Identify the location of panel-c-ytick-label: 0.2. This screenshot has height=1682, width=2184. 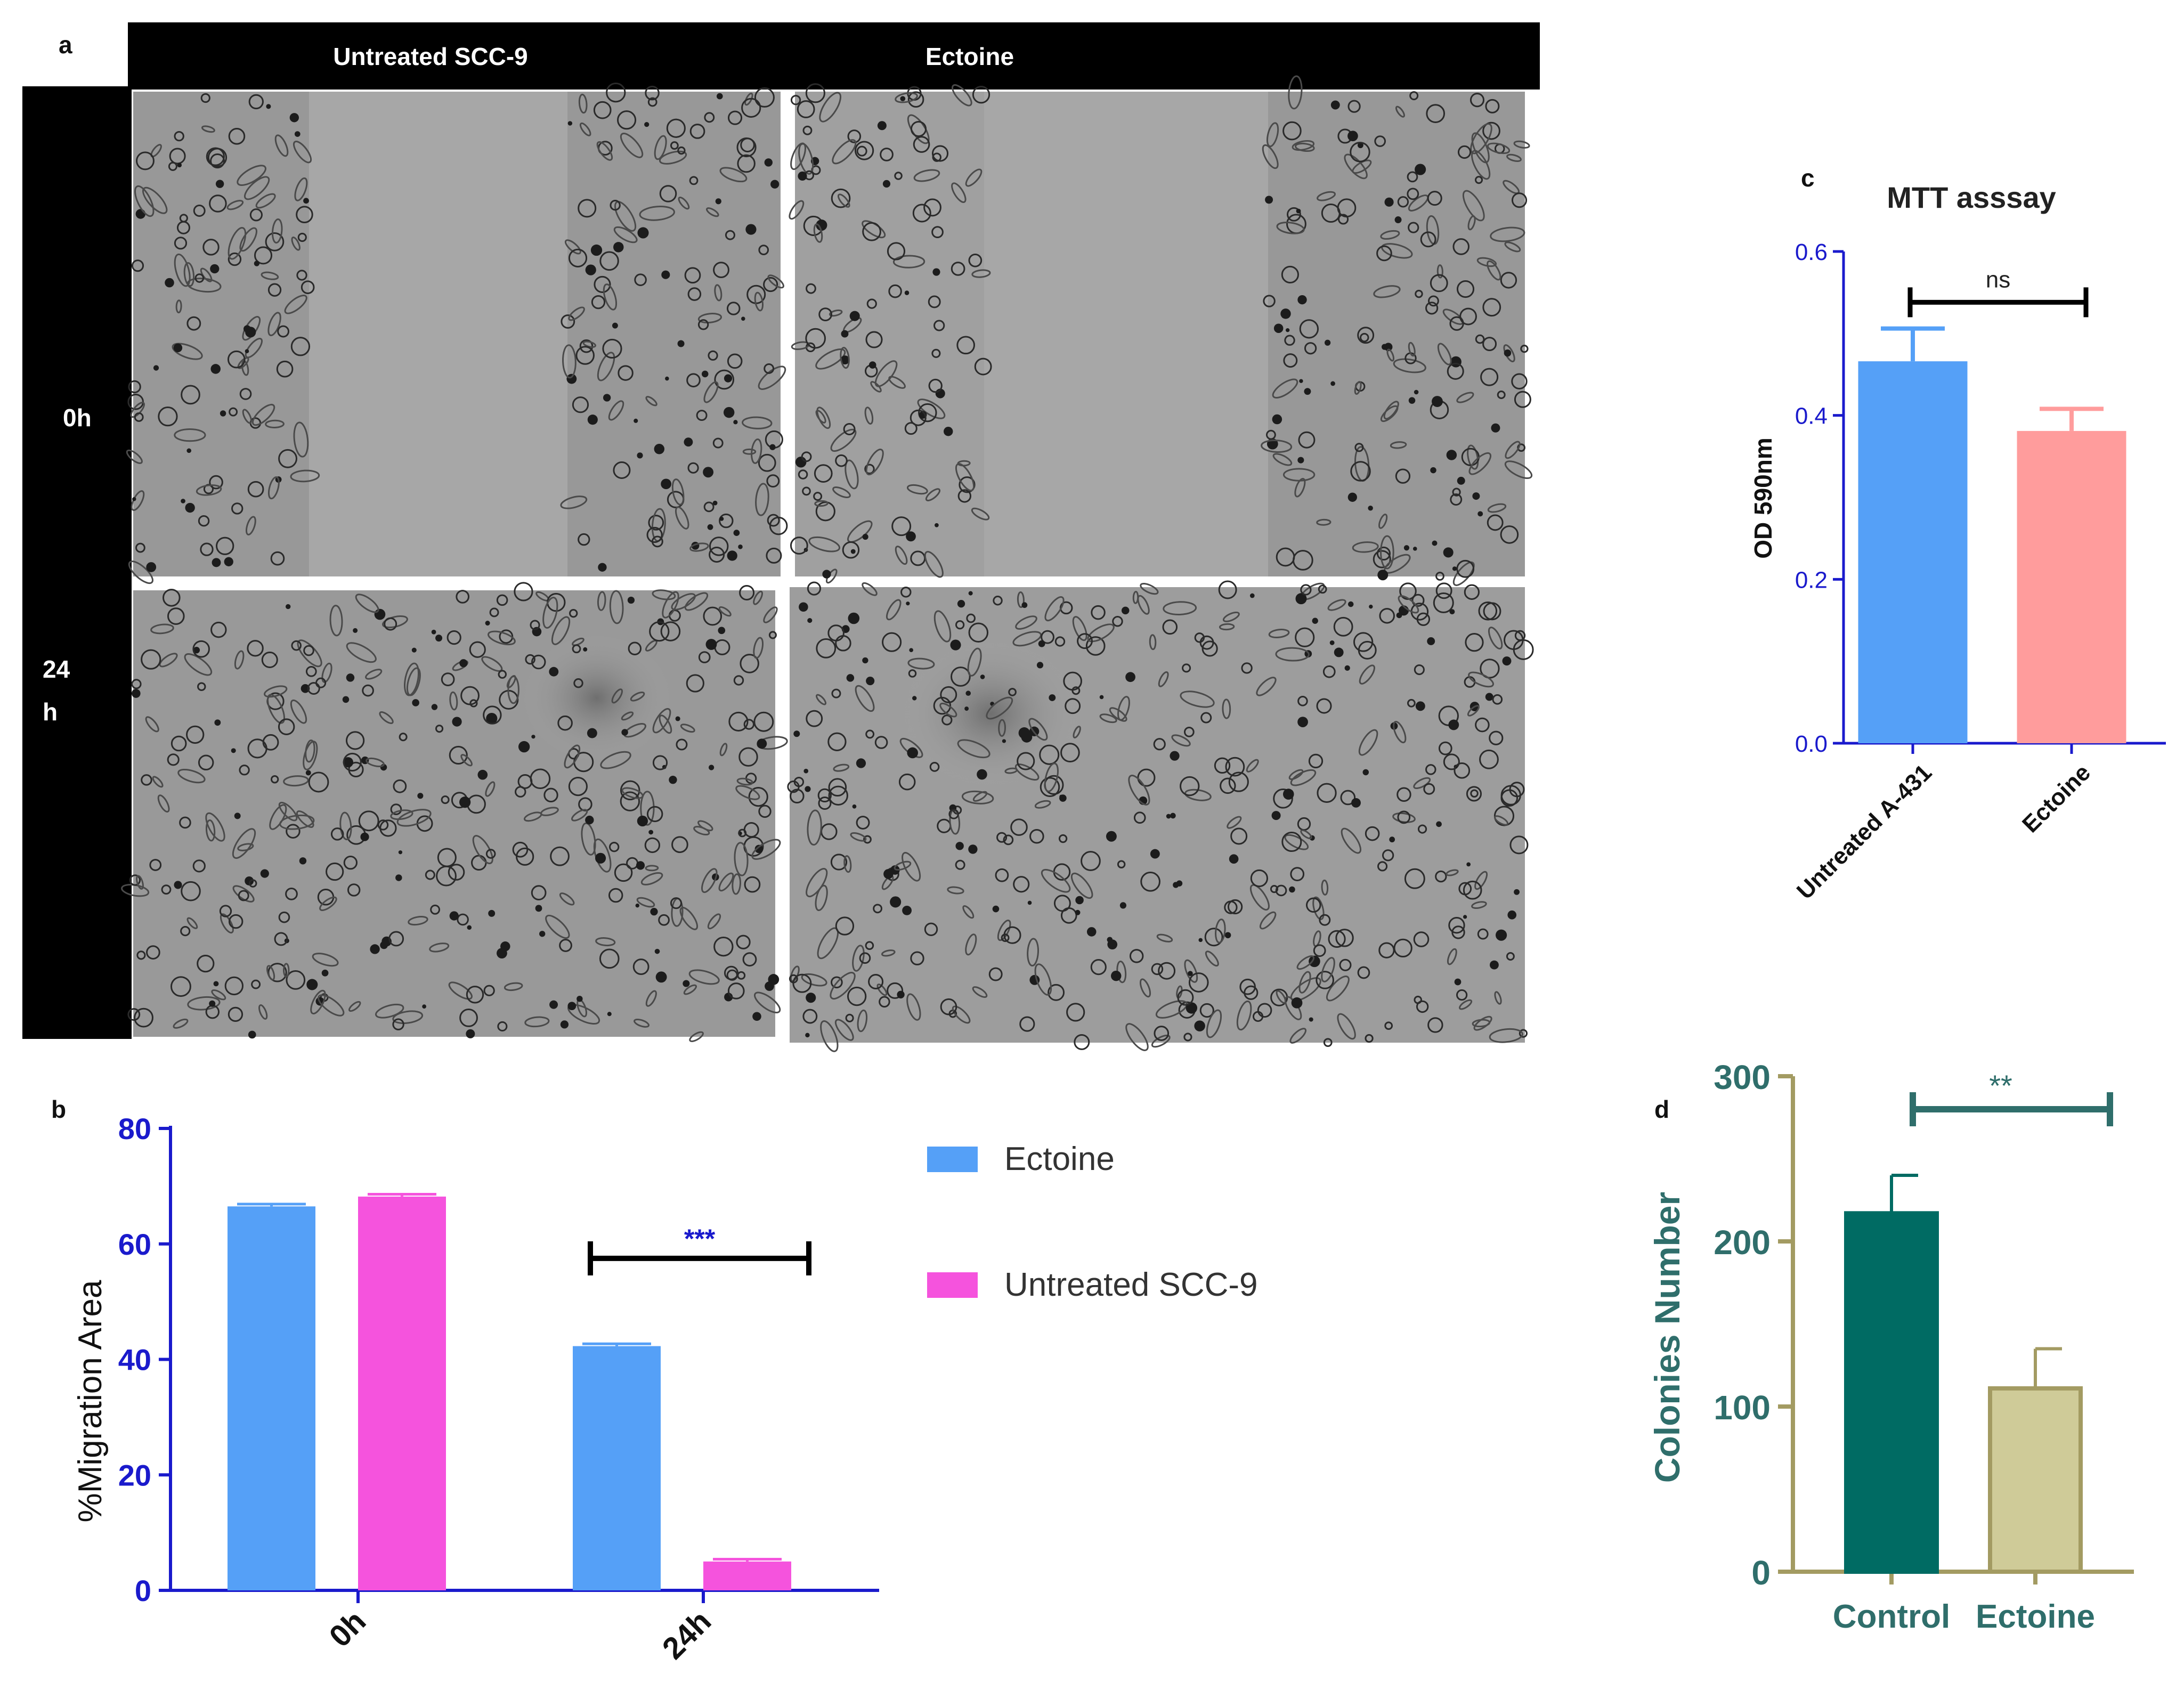
(1811, 580).